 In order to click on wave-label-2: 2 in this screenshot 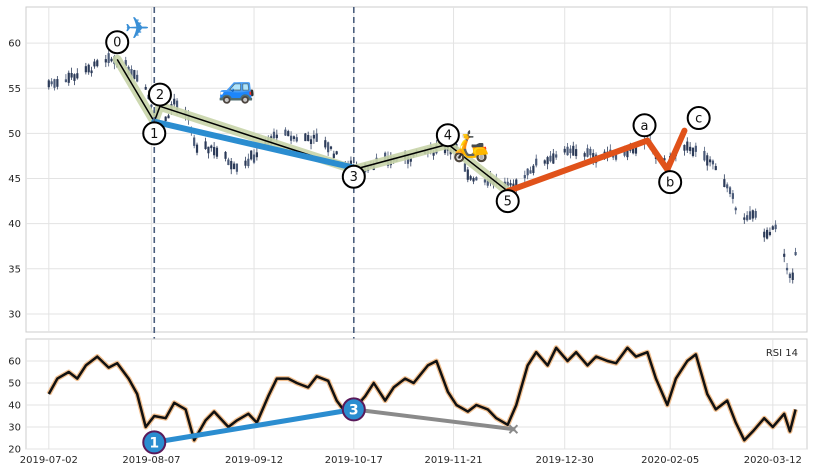, I will do `click(160, 95)`.